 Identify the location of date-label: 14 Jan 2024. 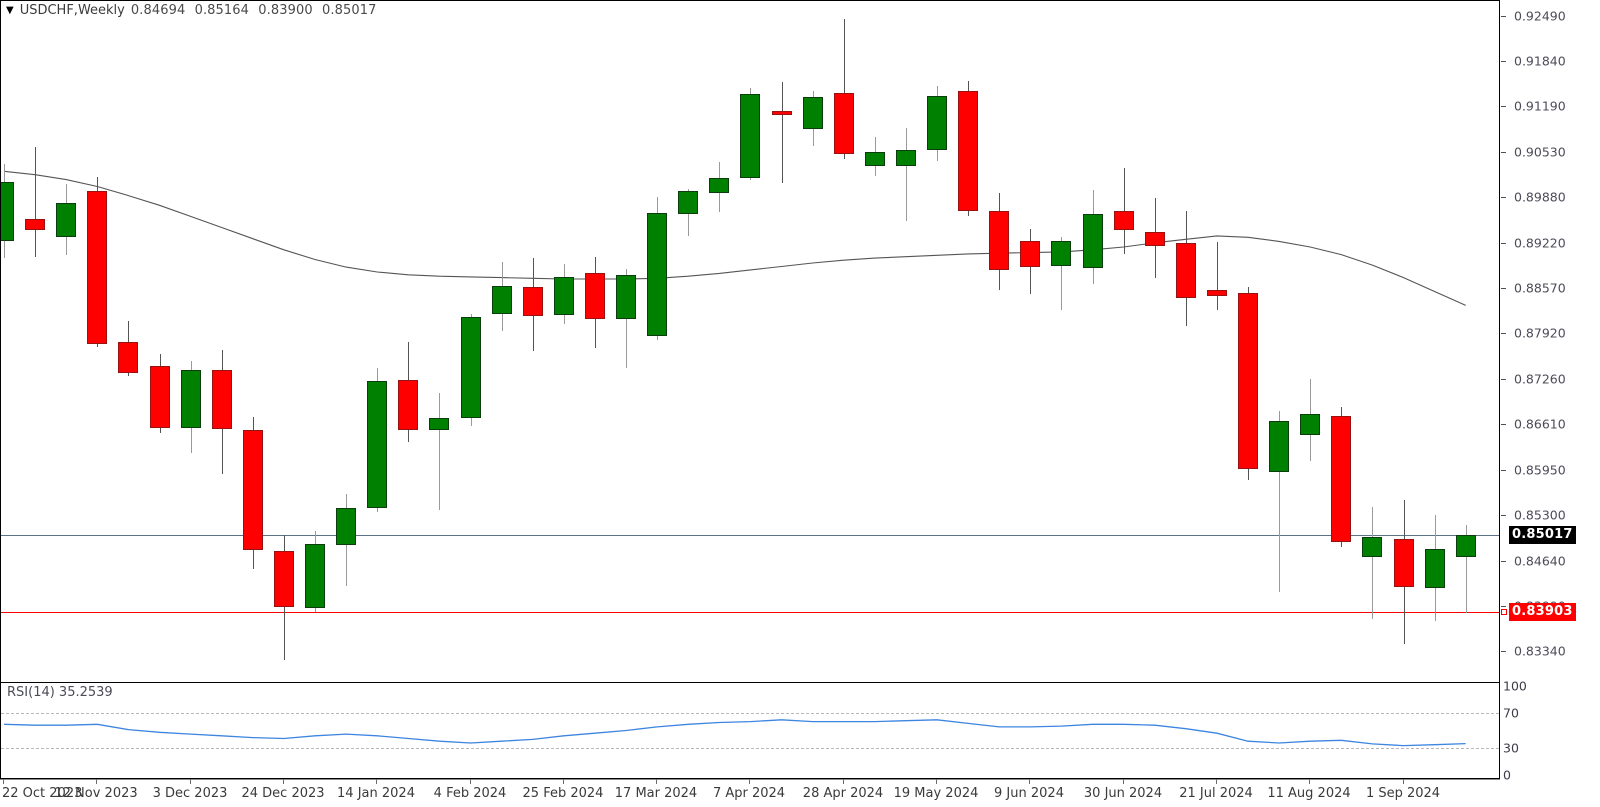
(376, 793).